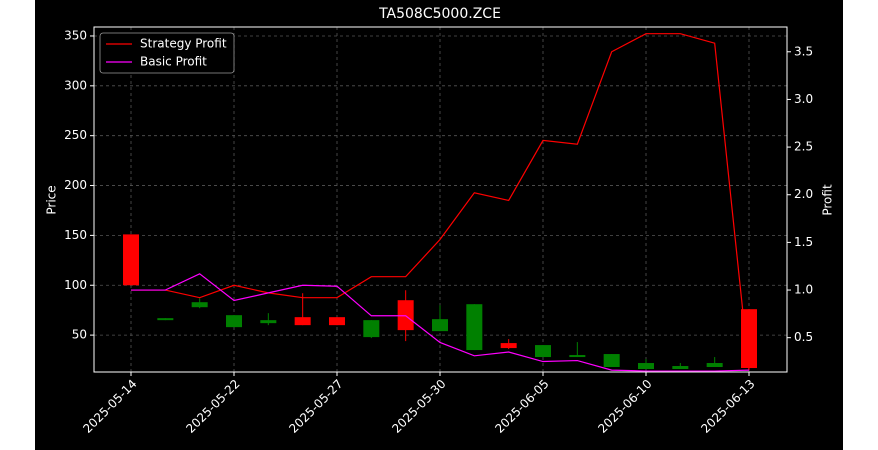  I want to click on y2-tick-label: 2.0, so click(803, 194).